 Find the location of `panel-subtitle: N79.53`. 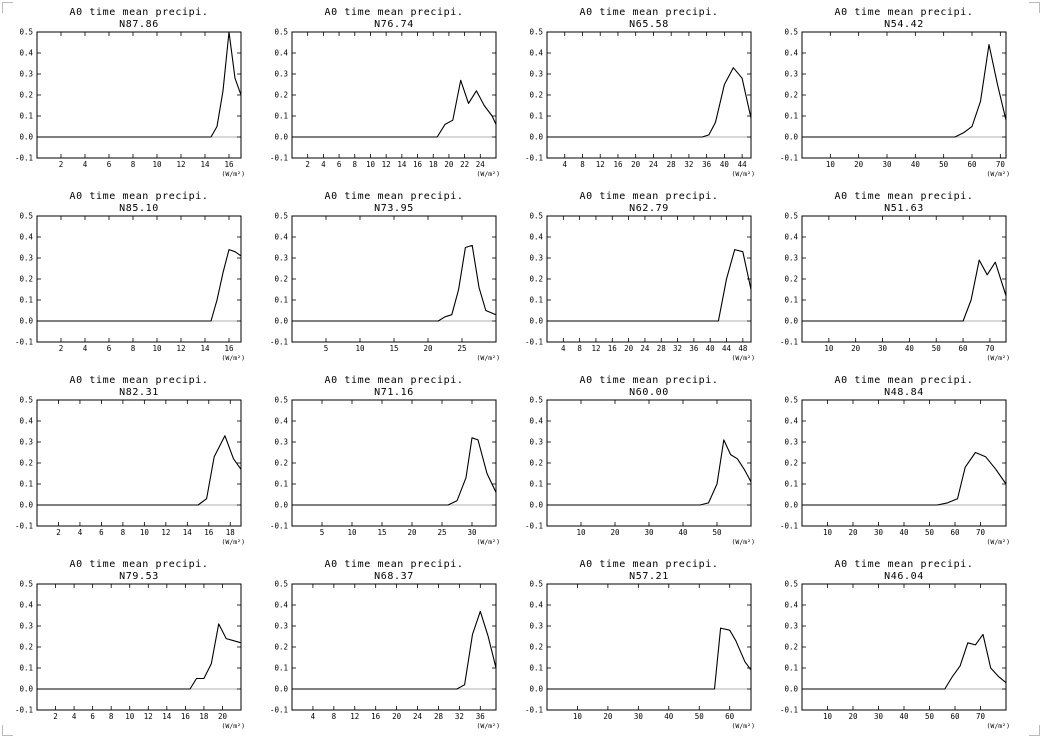

panel-subtitle: N79.53 is located at coordinates (139, 576).